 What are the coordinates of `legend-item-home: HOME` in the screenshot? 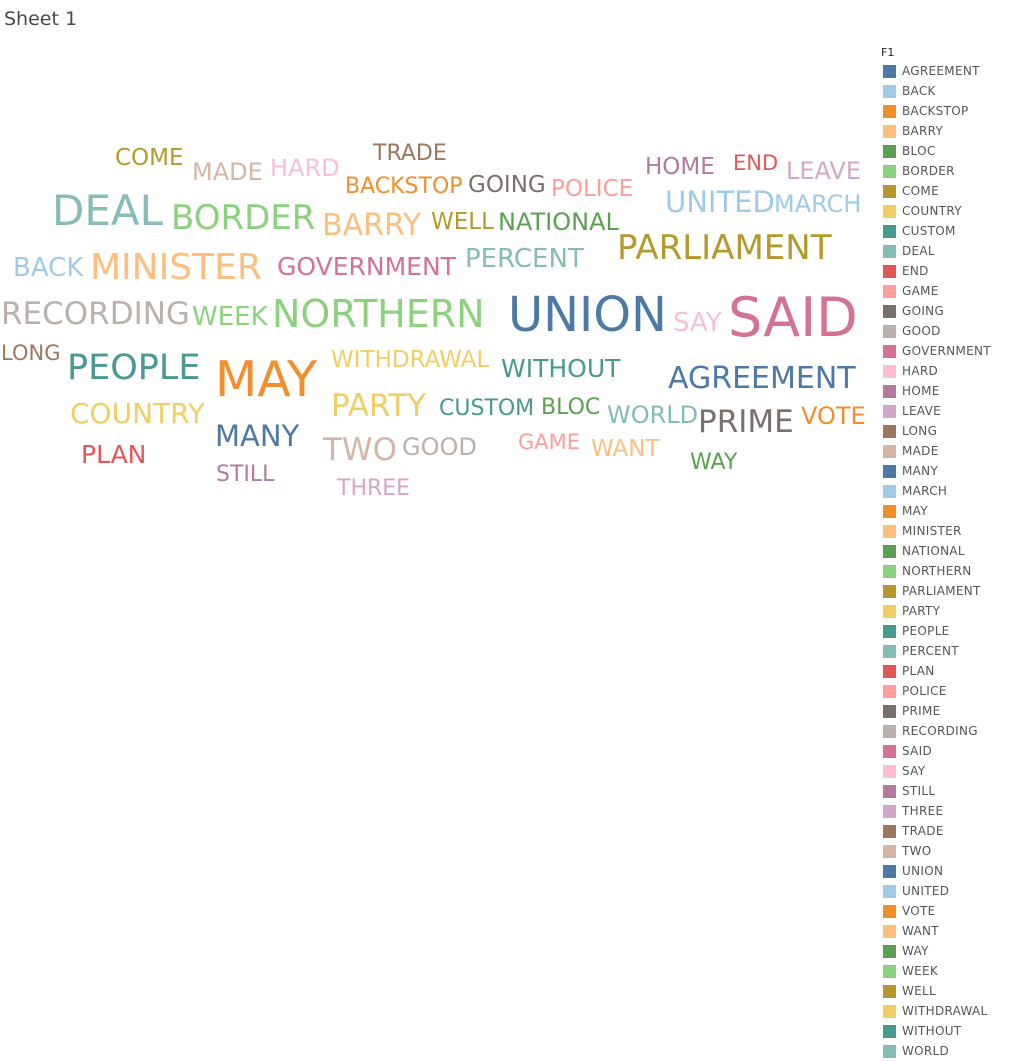 It's located at (948, 391).